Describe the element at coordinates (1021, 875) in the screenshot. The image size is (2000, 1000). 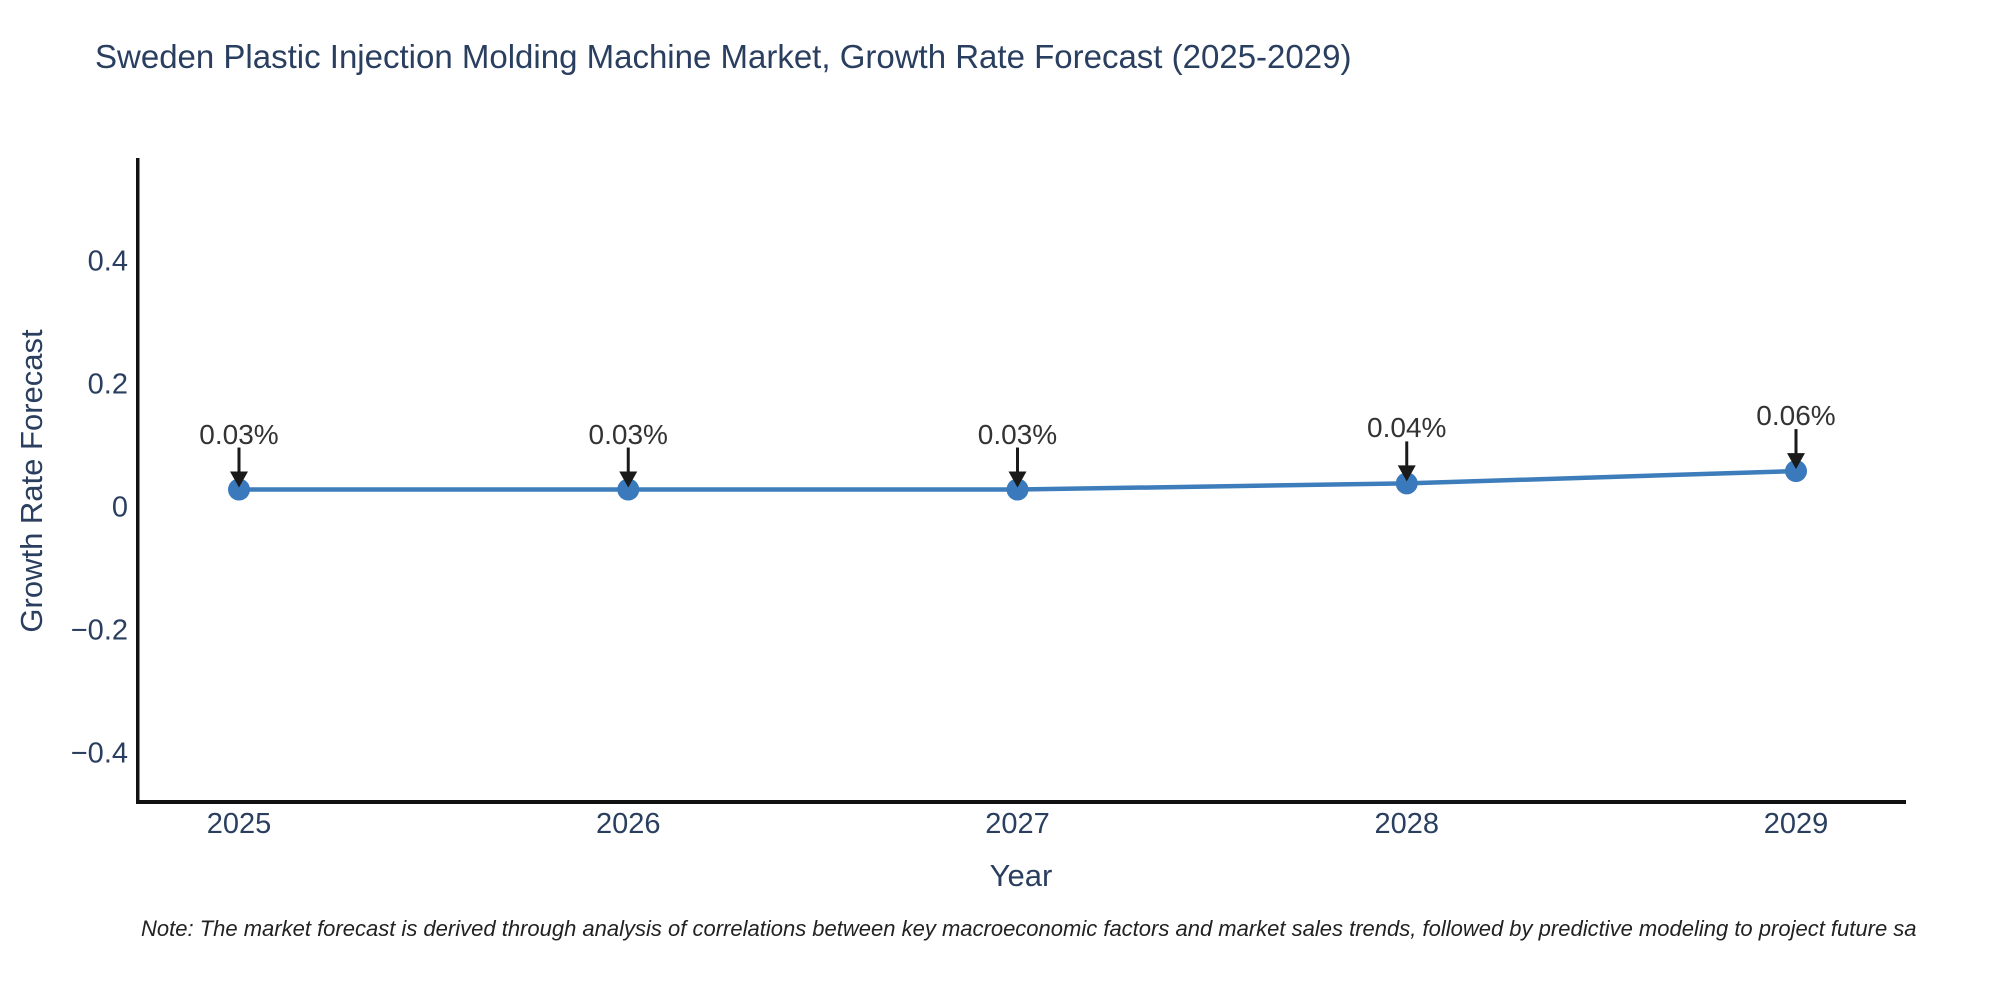
I see `x-axis-title: Year` at that location.